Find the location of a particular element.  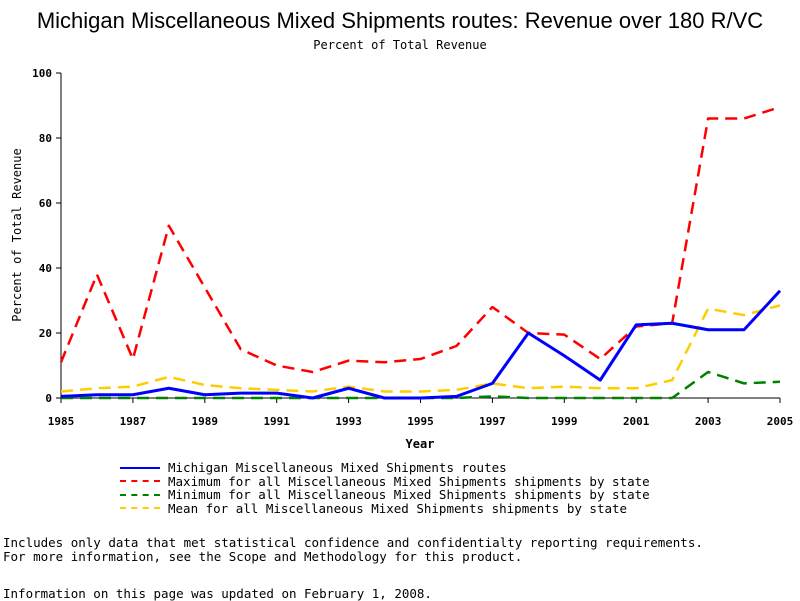

x-tick-label: 1999 is located at coordinates (564, 421).